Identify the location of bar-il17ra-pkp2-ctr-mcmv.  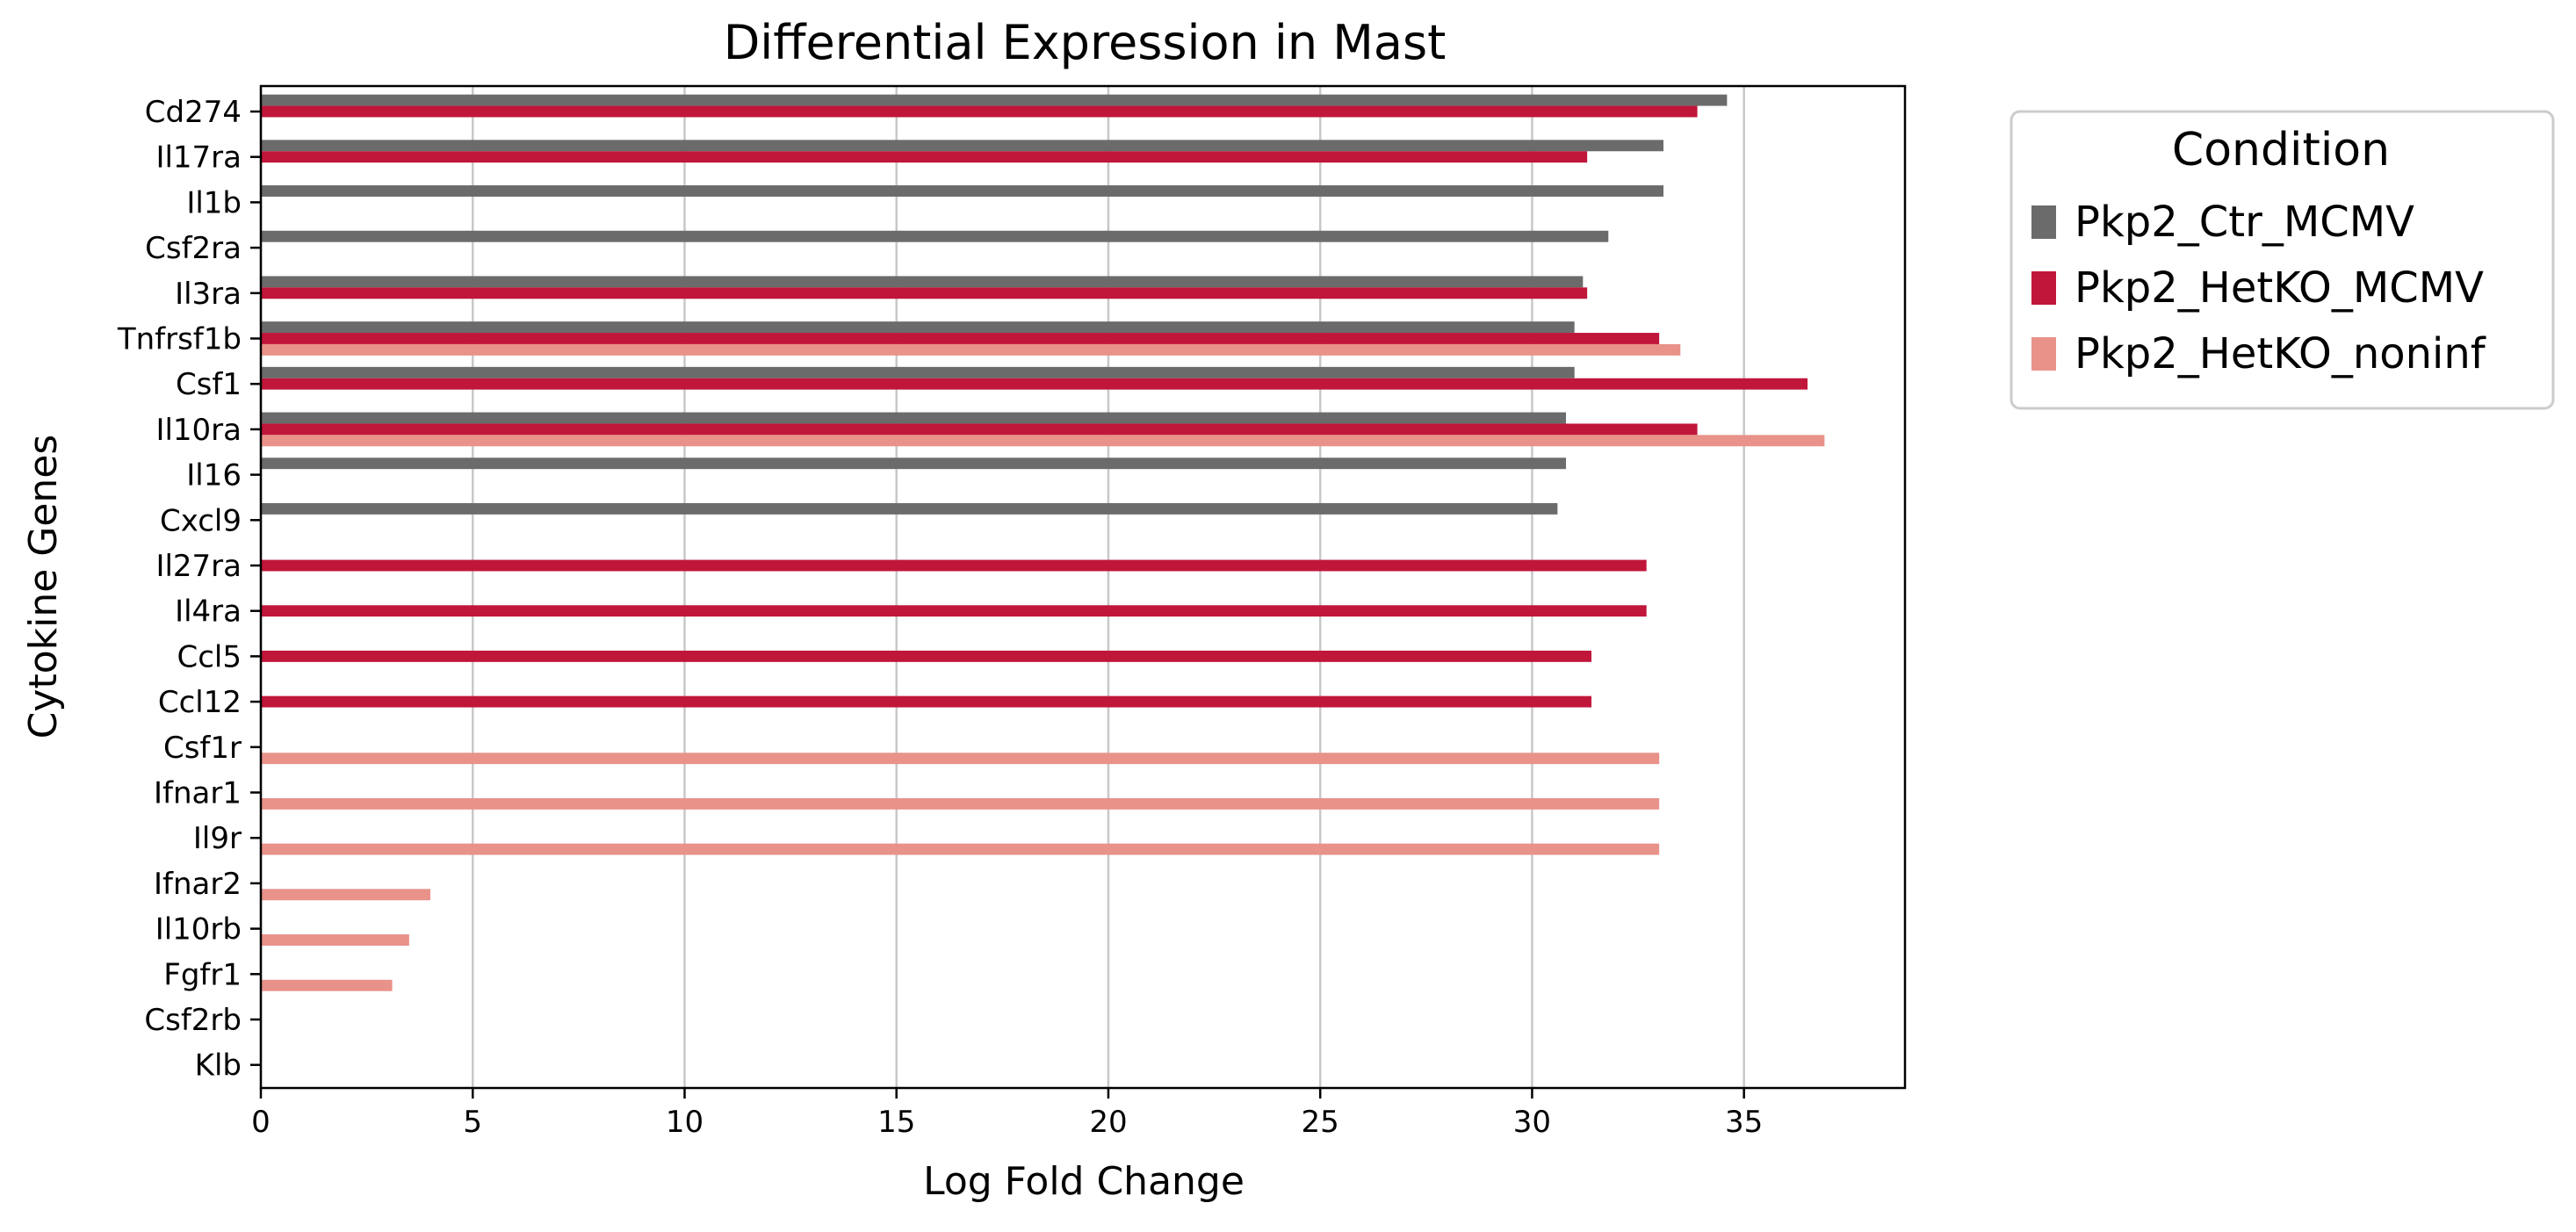
(962, 146).